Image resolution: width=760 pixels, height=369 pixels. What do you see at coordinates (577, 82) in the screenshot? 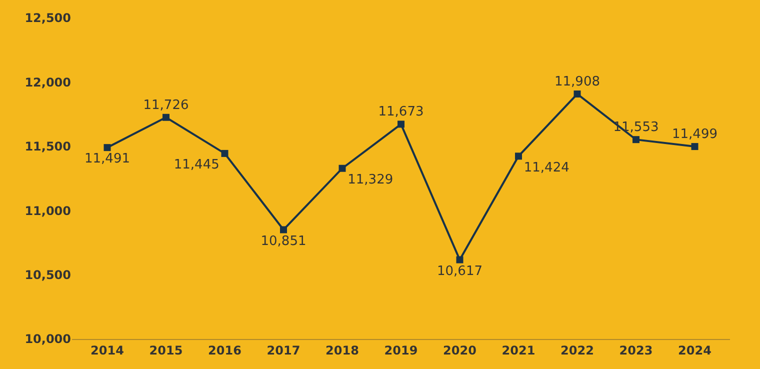
I see `data-label: 11,908` at bounding box center [577, 82].